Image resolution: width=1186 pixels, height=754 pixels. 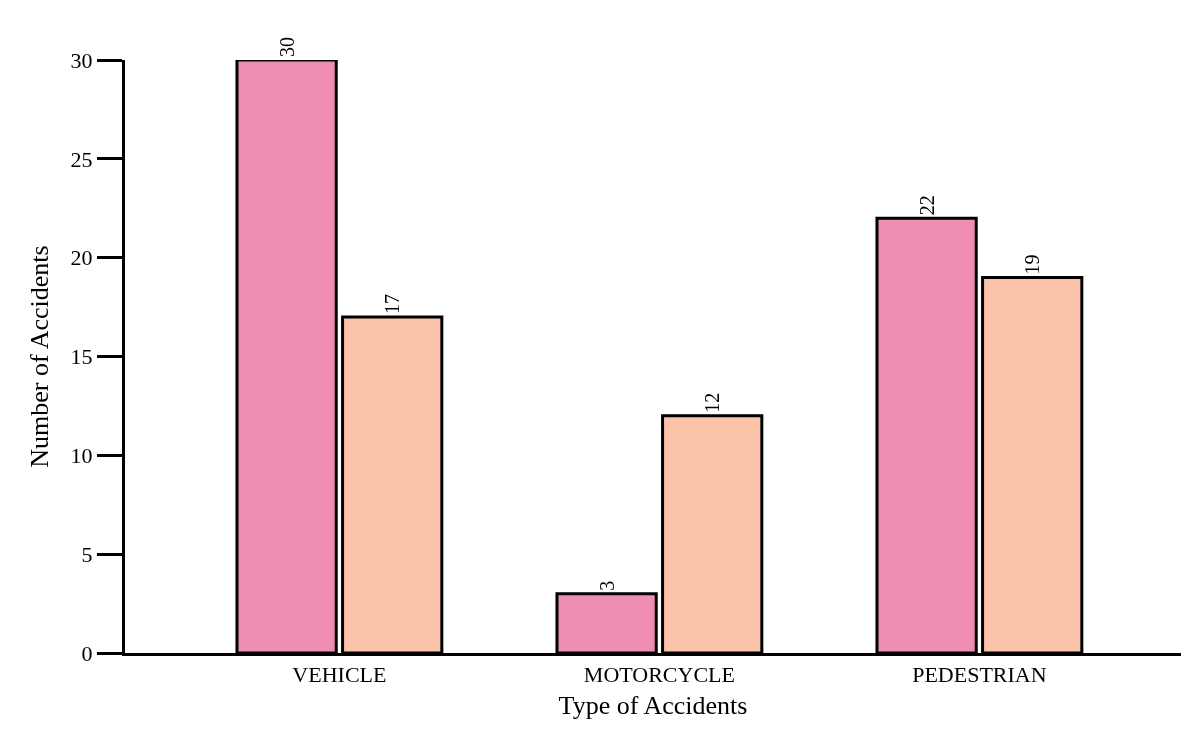 I want to click on y-tick-label: 30, so click(x=81, y=60).